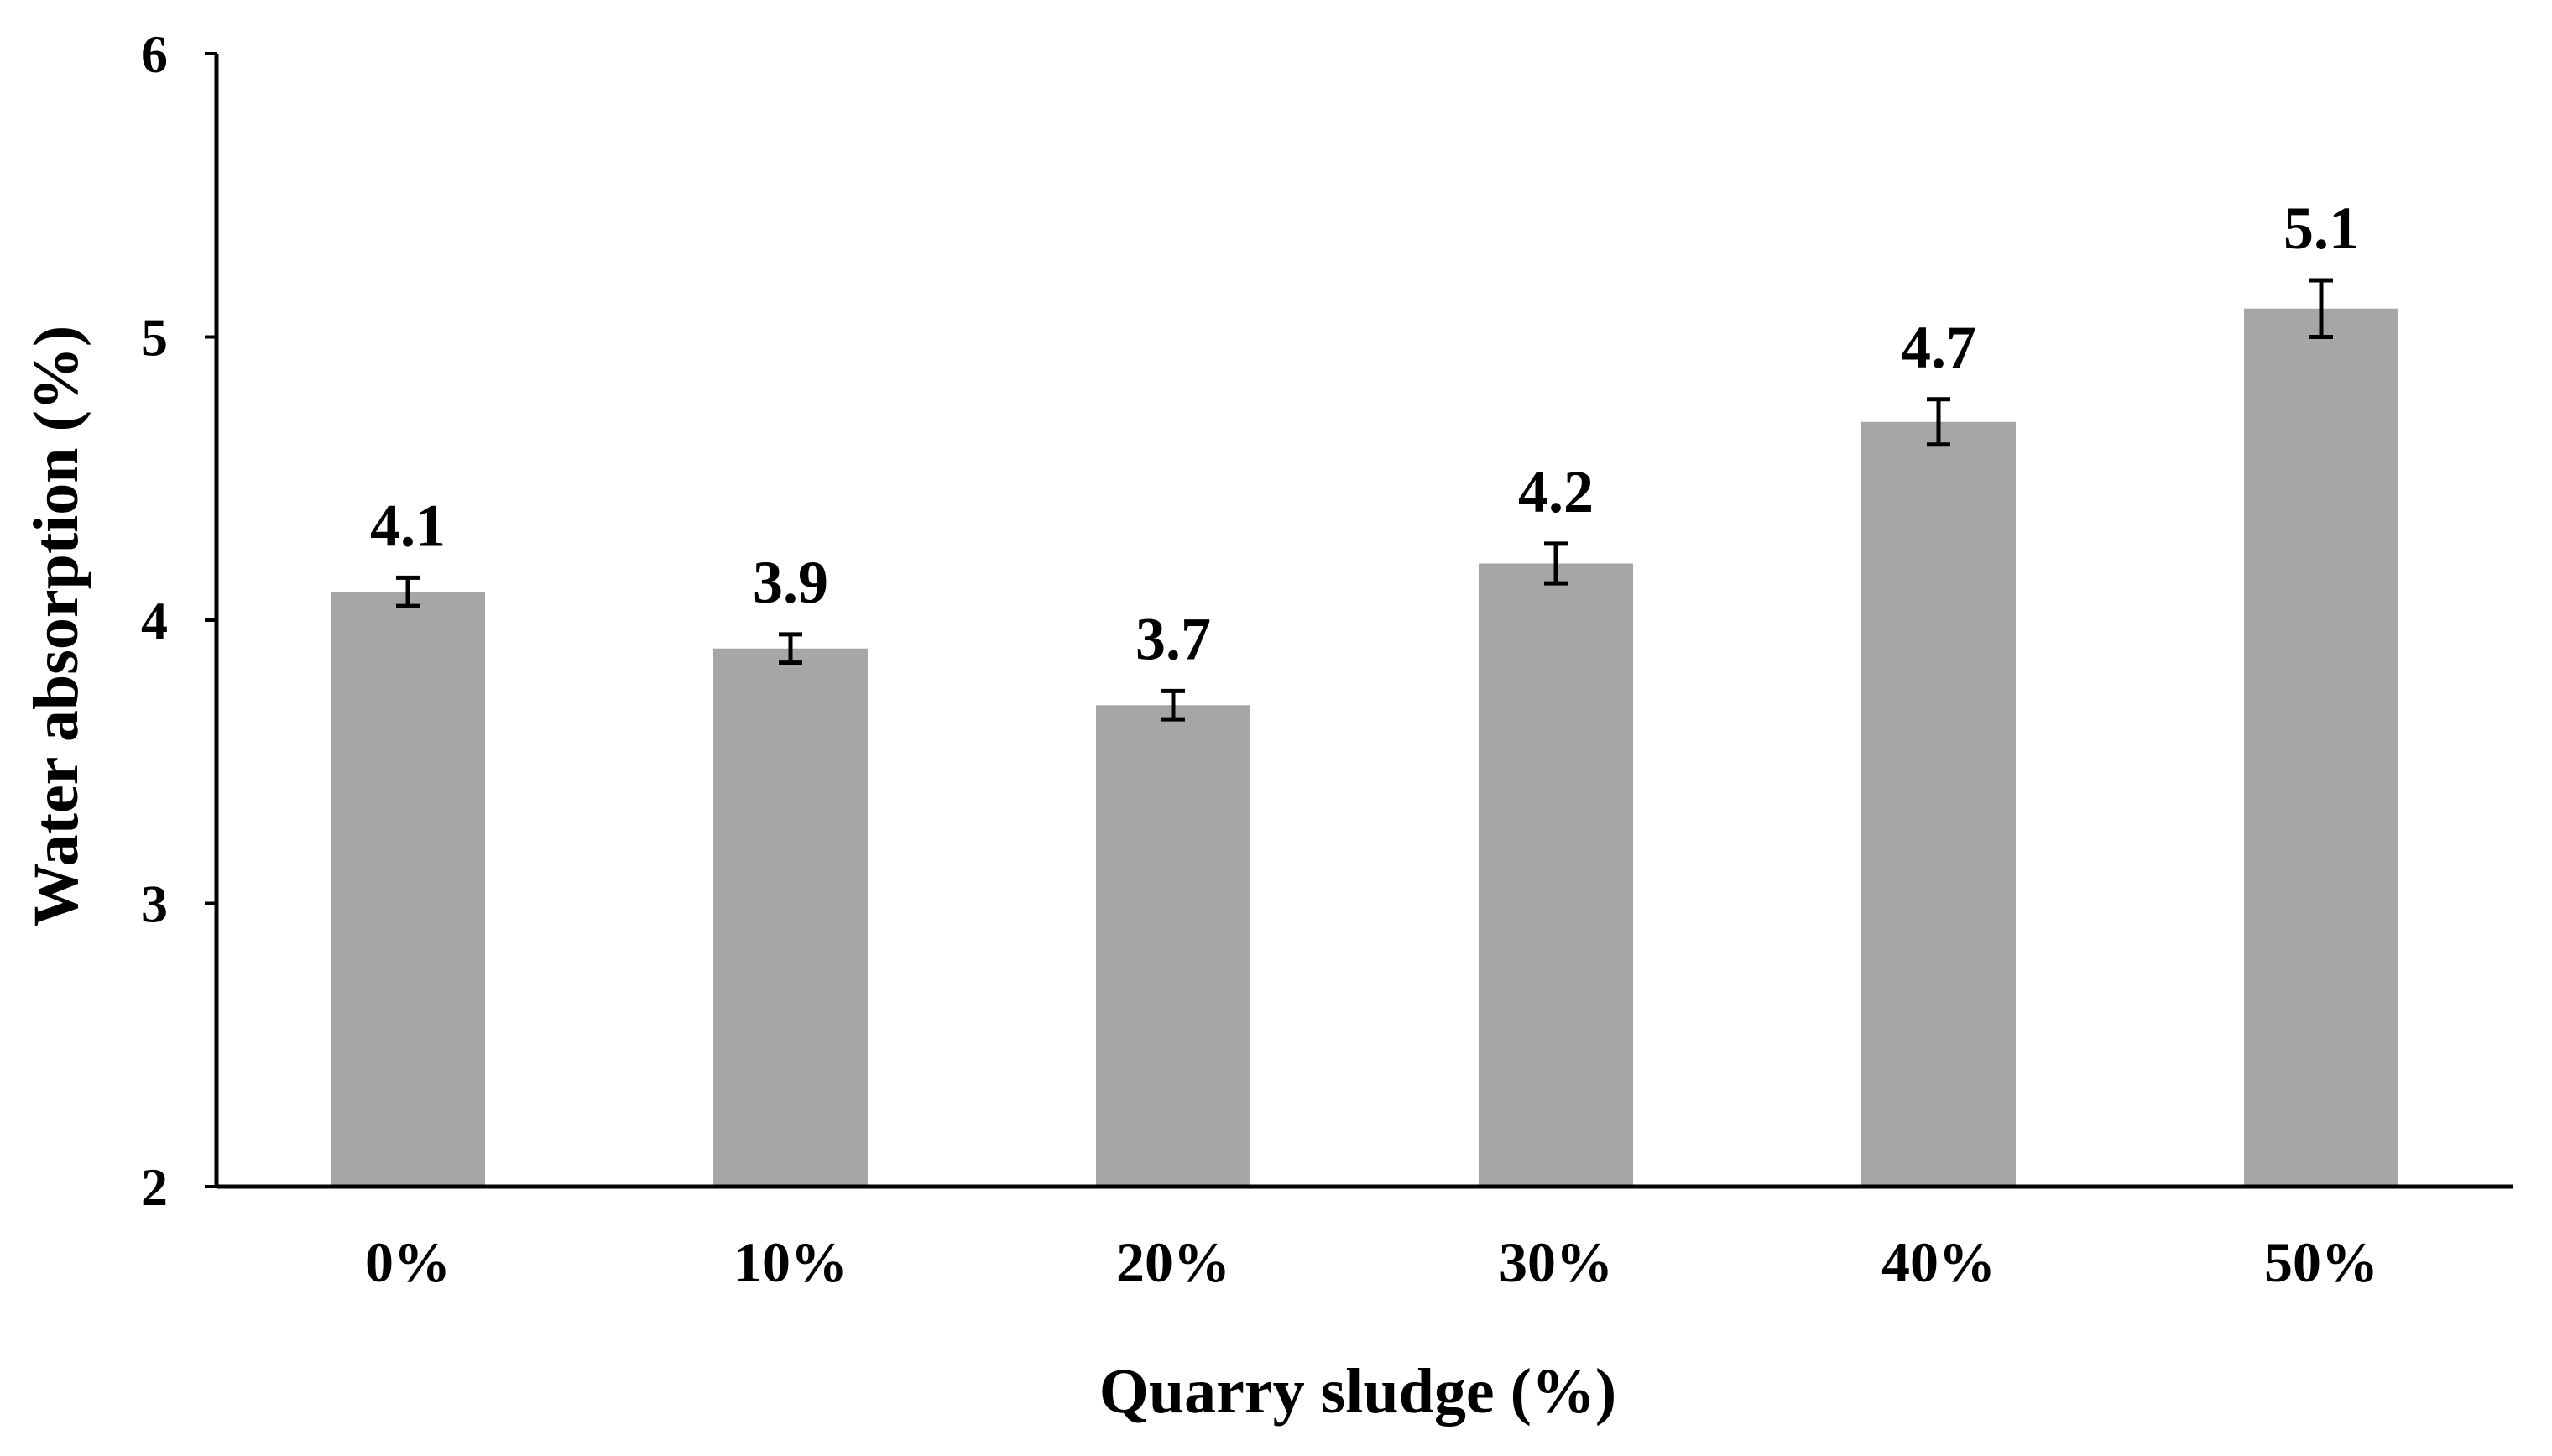  What do you see at coordinates (408, 1262) in the screenshot?
I see `x-tick-label: 0%` at bounding box center [408, 1262].